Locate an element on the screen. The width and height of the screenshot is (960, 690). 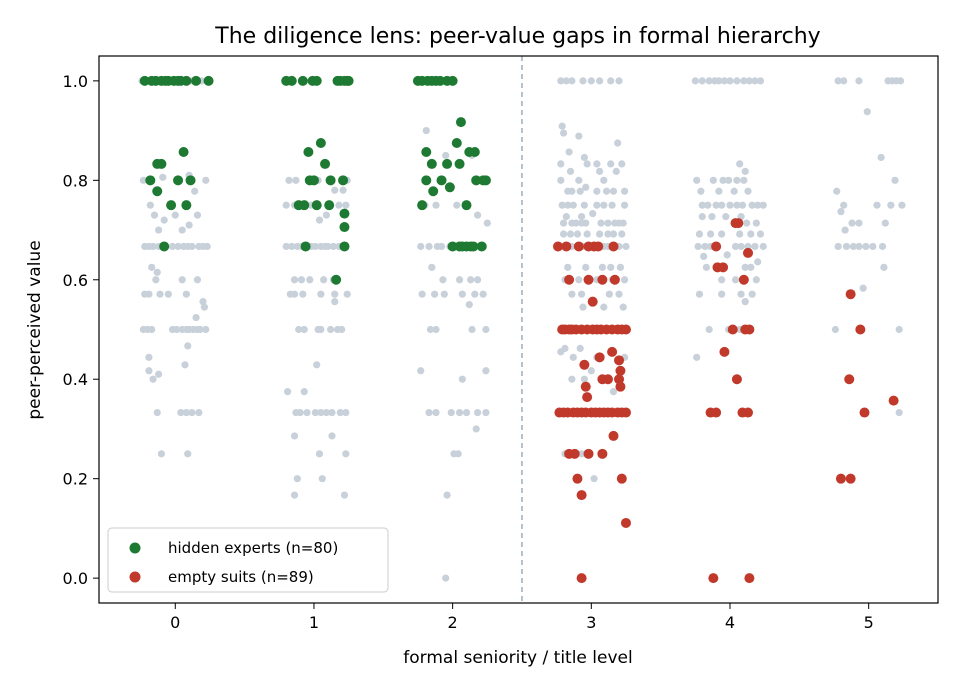
x-tick-label: 2 is located at coordinates (453, 622).